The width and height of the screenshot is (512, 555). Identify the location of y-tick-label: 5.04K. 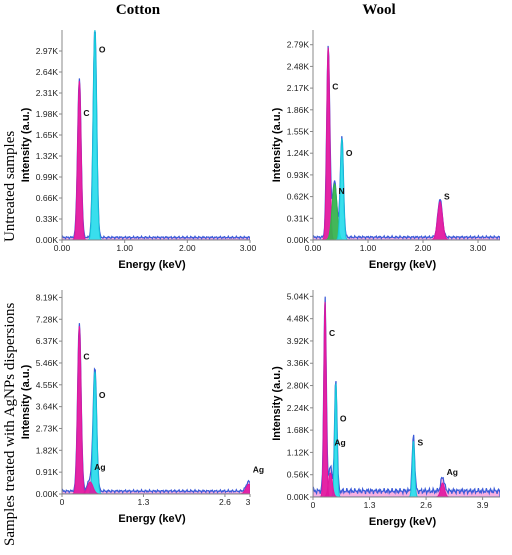
(298, 296).